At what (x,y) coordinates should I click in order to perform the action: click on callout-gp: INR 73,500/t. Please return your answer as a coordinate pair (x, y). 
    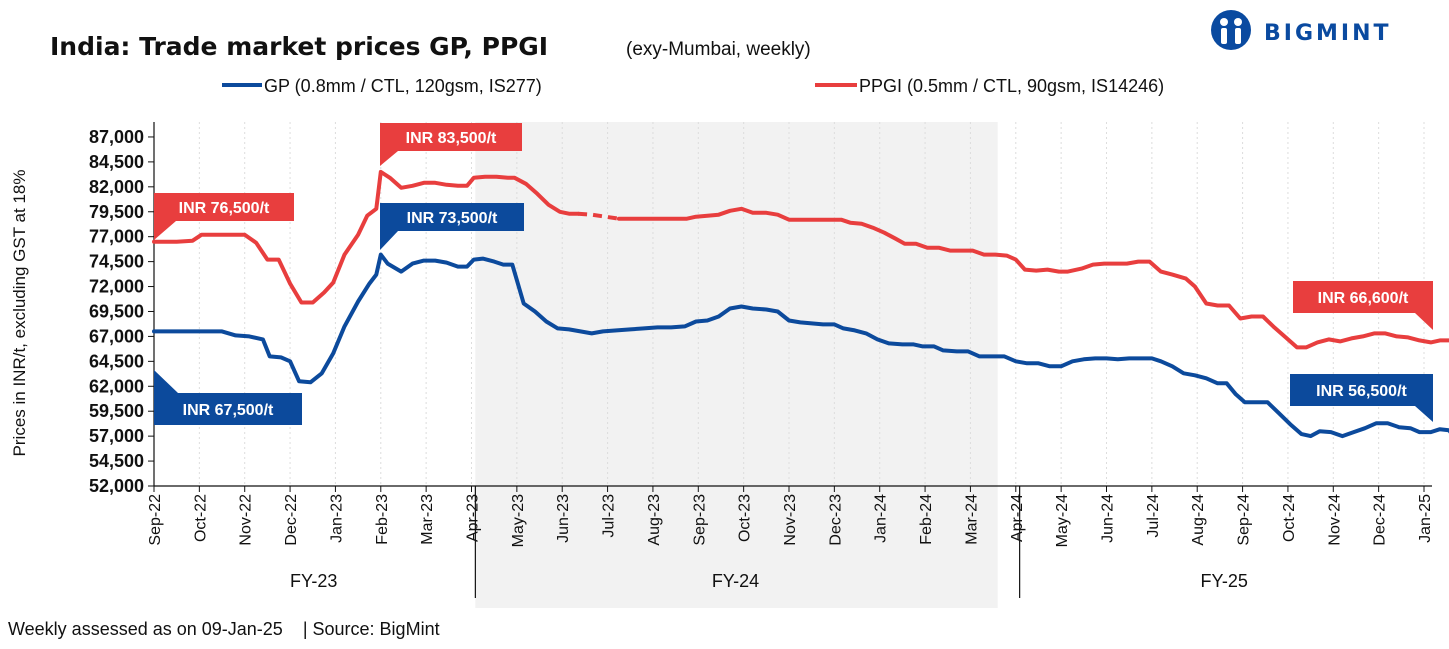
    Looking at the image, I should click on (452, 226).